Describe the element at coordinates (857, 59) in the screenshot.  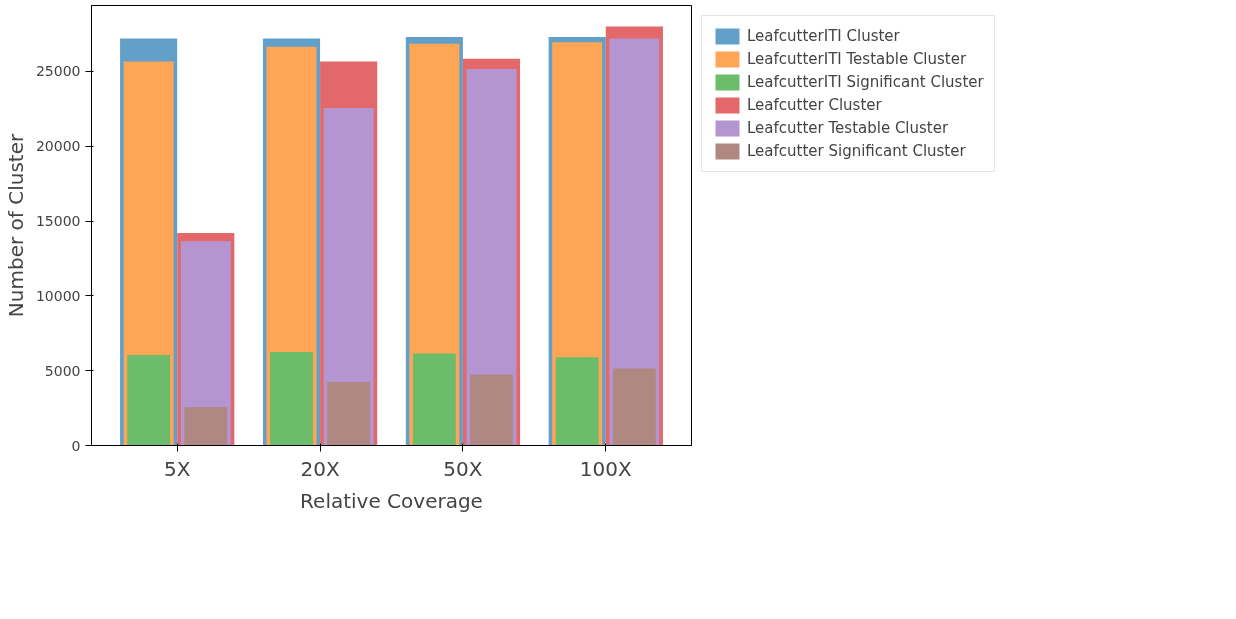
I see `legend-label: LeafcutterITI Testable Cluster` at that location.